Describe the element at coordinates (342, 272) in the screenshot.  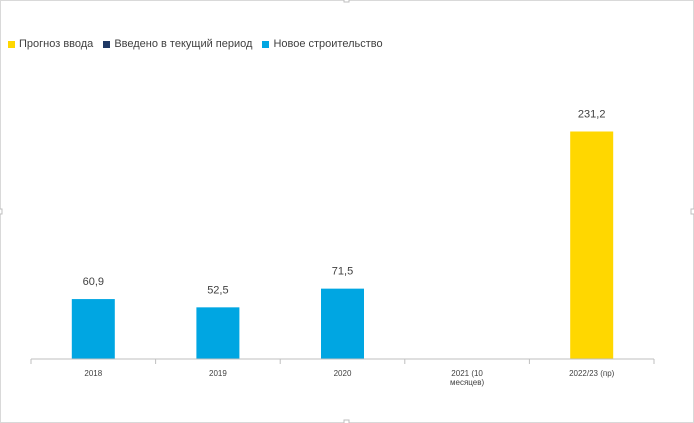
I see `data-label-2: 71,5` at that location.